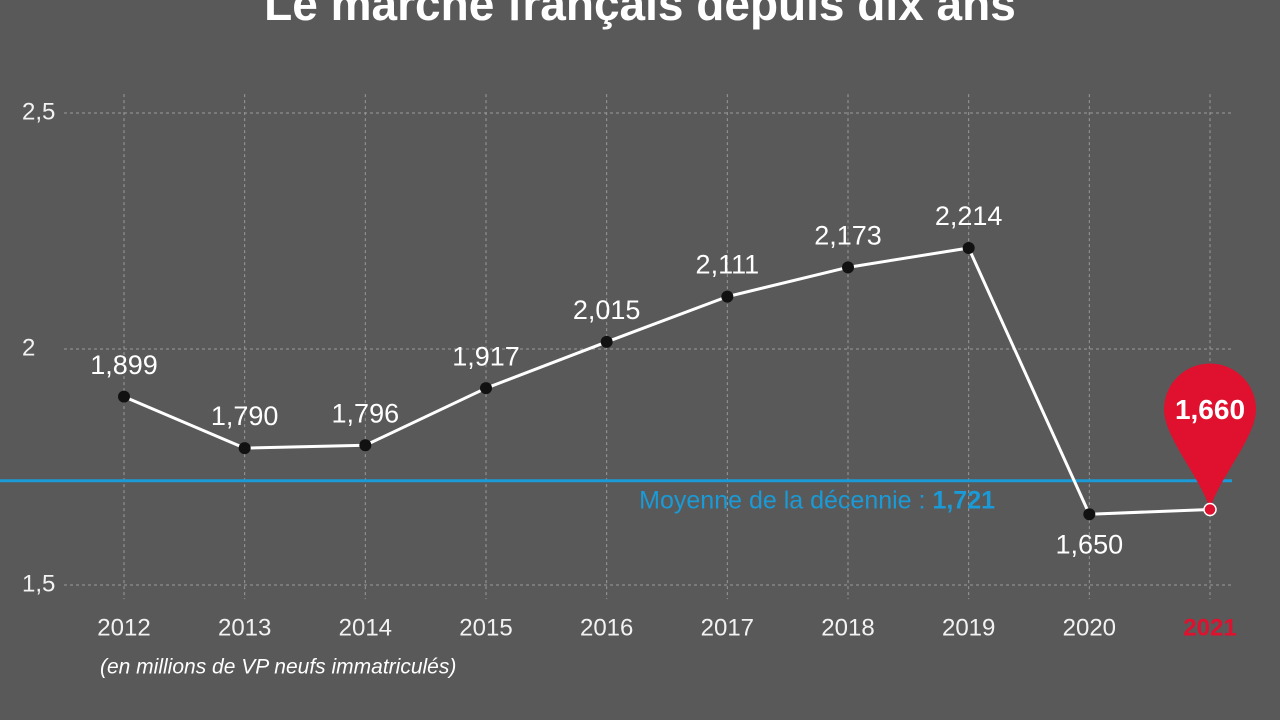 This screenshot has height=720, width=1280. Describe the element at coordinates (640, 15) in the screenshot. I see `chart-title: Le marché français depuis dix ans` at that location.